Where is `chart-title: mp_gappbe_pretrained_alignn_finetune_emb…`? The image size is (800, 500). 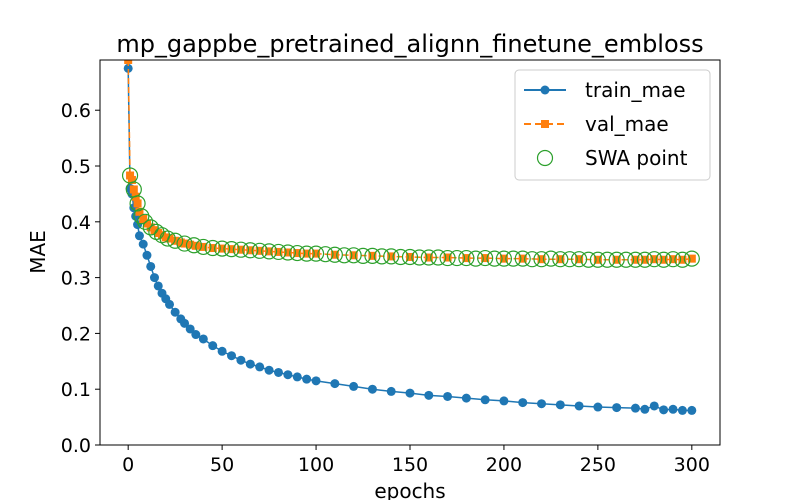
chart-title: mp_gappbe_pretrained_alignn_finetune_emb… is located at coordinates (409, 44).